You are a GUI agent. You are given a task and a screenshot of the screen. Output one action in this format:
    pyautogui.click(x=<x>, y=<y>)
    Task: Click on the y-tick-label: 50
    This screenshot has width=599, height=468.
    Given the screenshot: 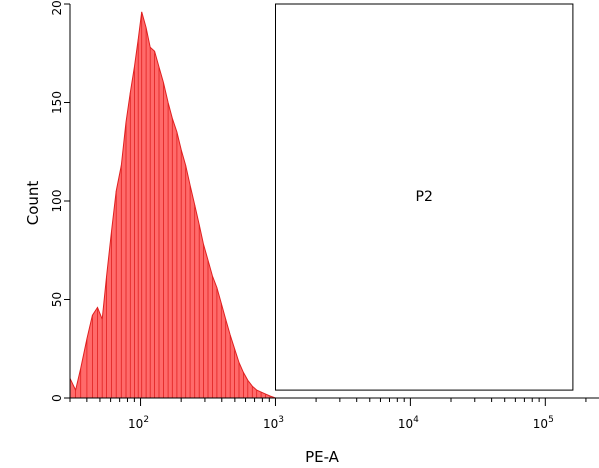 What is the action you would take?
    pyautogui.click(x=57, y=299)
    